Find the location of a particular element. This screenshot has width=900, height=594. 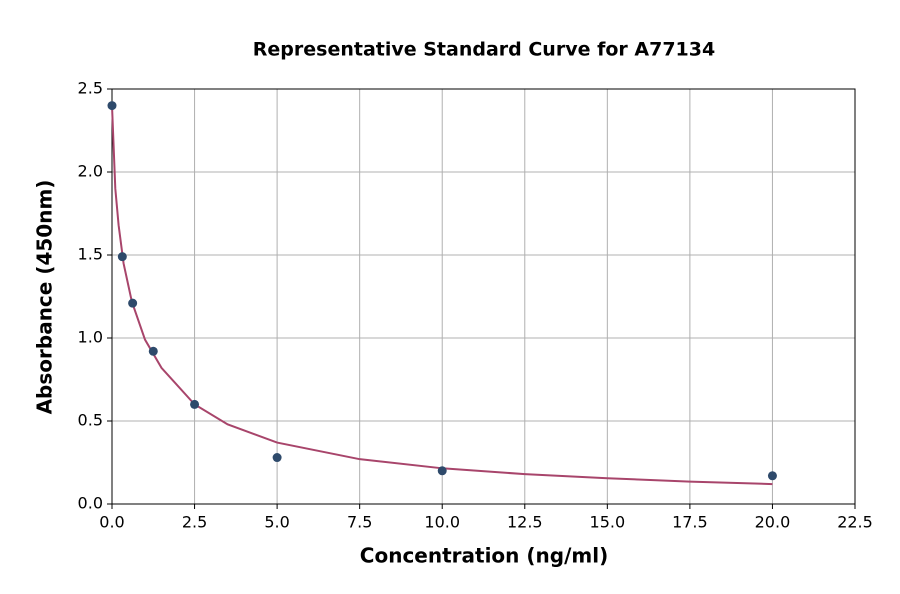

y-tick-label: 2.5 is located at coordinates (90, 88).